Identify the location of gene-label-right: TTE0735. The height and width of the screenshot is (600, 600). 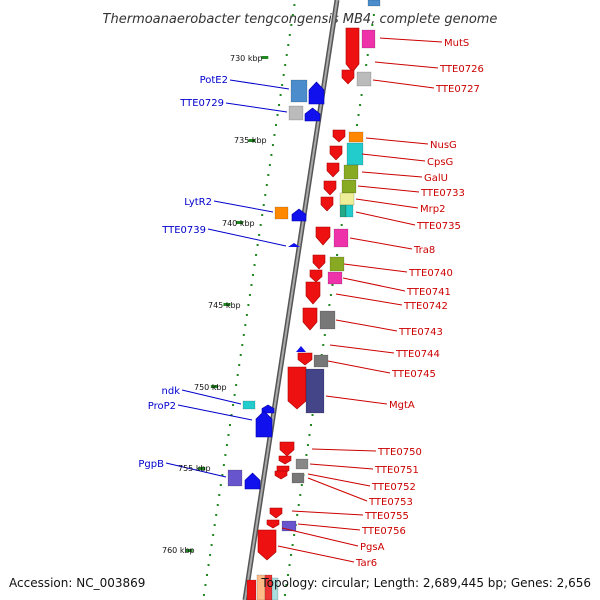
(438, 226).